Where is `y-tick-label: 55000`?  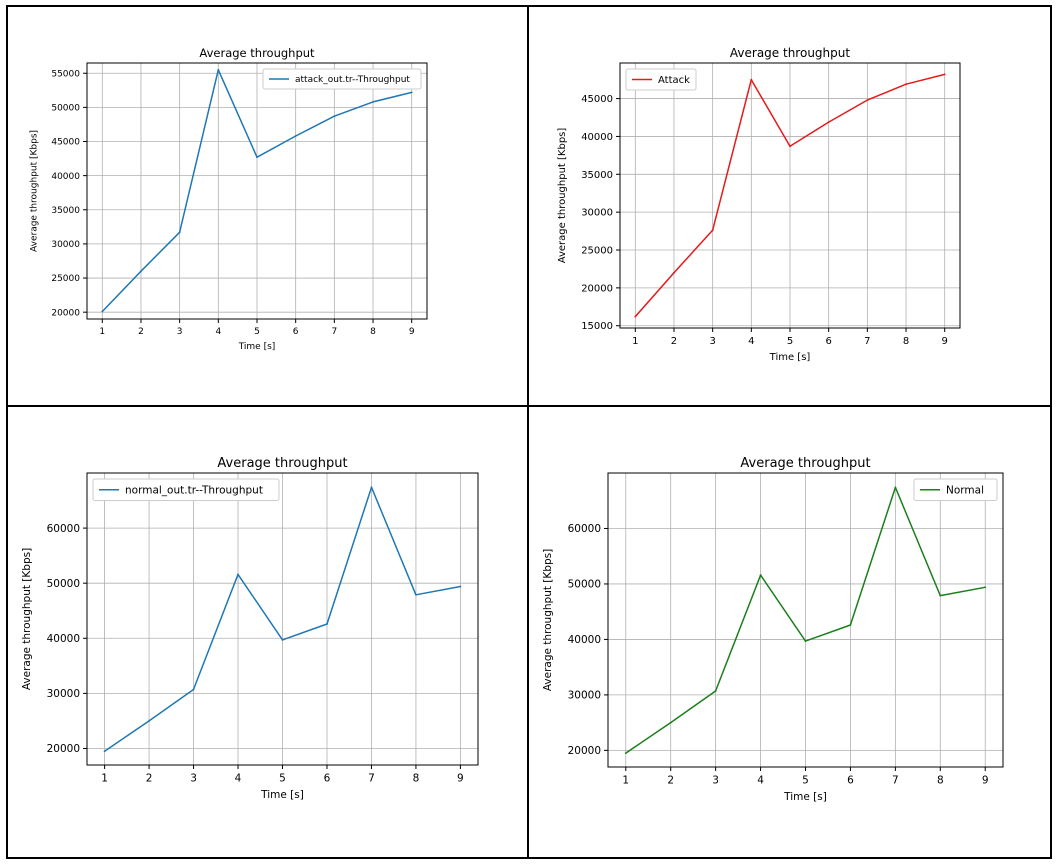
y-tick-label: 55000 is located at coordinates (65, 74).